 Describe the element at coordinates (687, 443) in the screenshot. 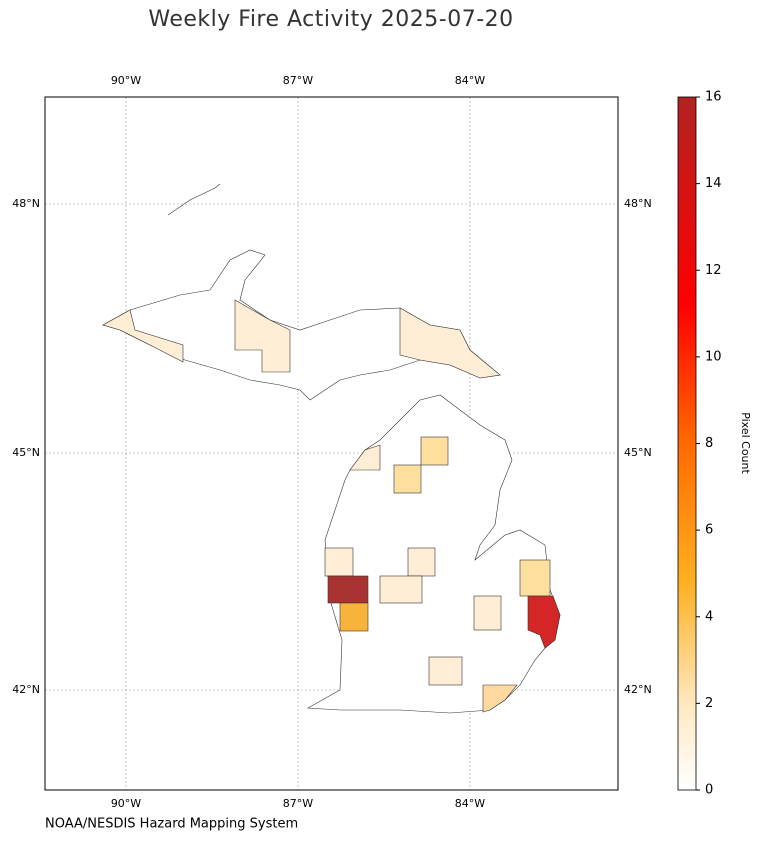

I see `colorbar` at that location.